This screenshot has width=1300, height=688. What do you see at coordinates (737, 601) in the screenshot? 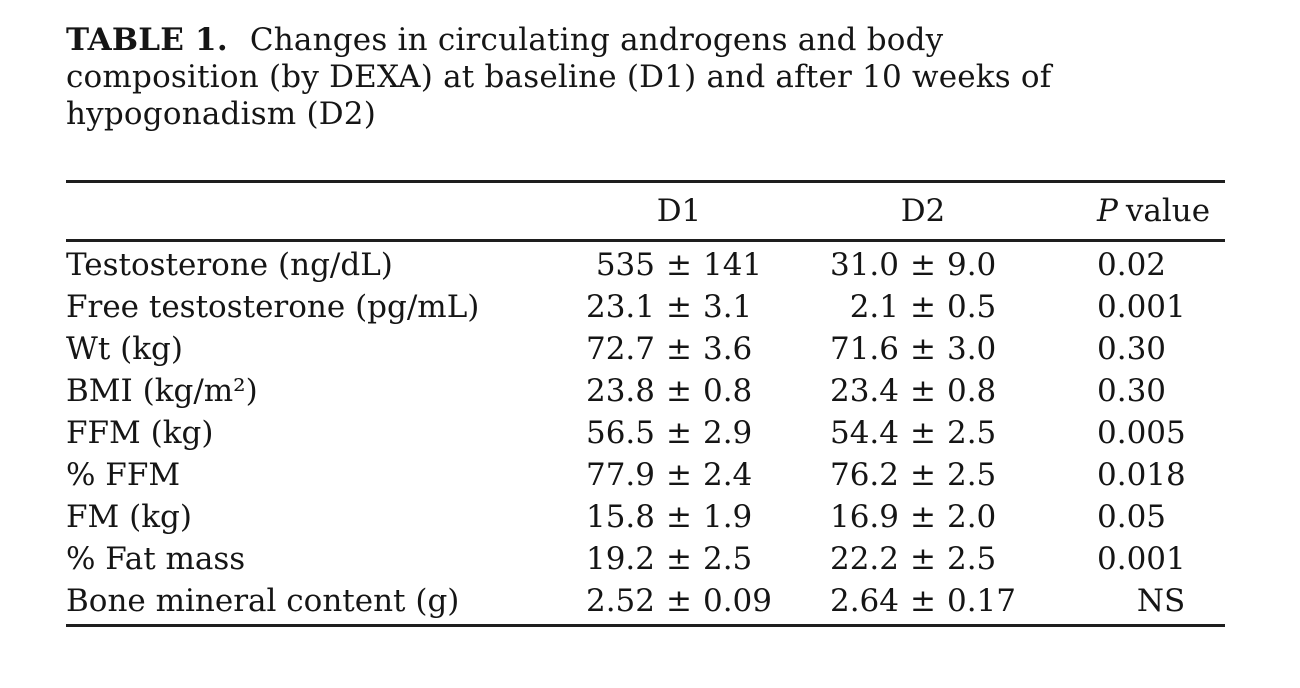
I see `d1-sd: 0.09` at bounding box center [737, 601].